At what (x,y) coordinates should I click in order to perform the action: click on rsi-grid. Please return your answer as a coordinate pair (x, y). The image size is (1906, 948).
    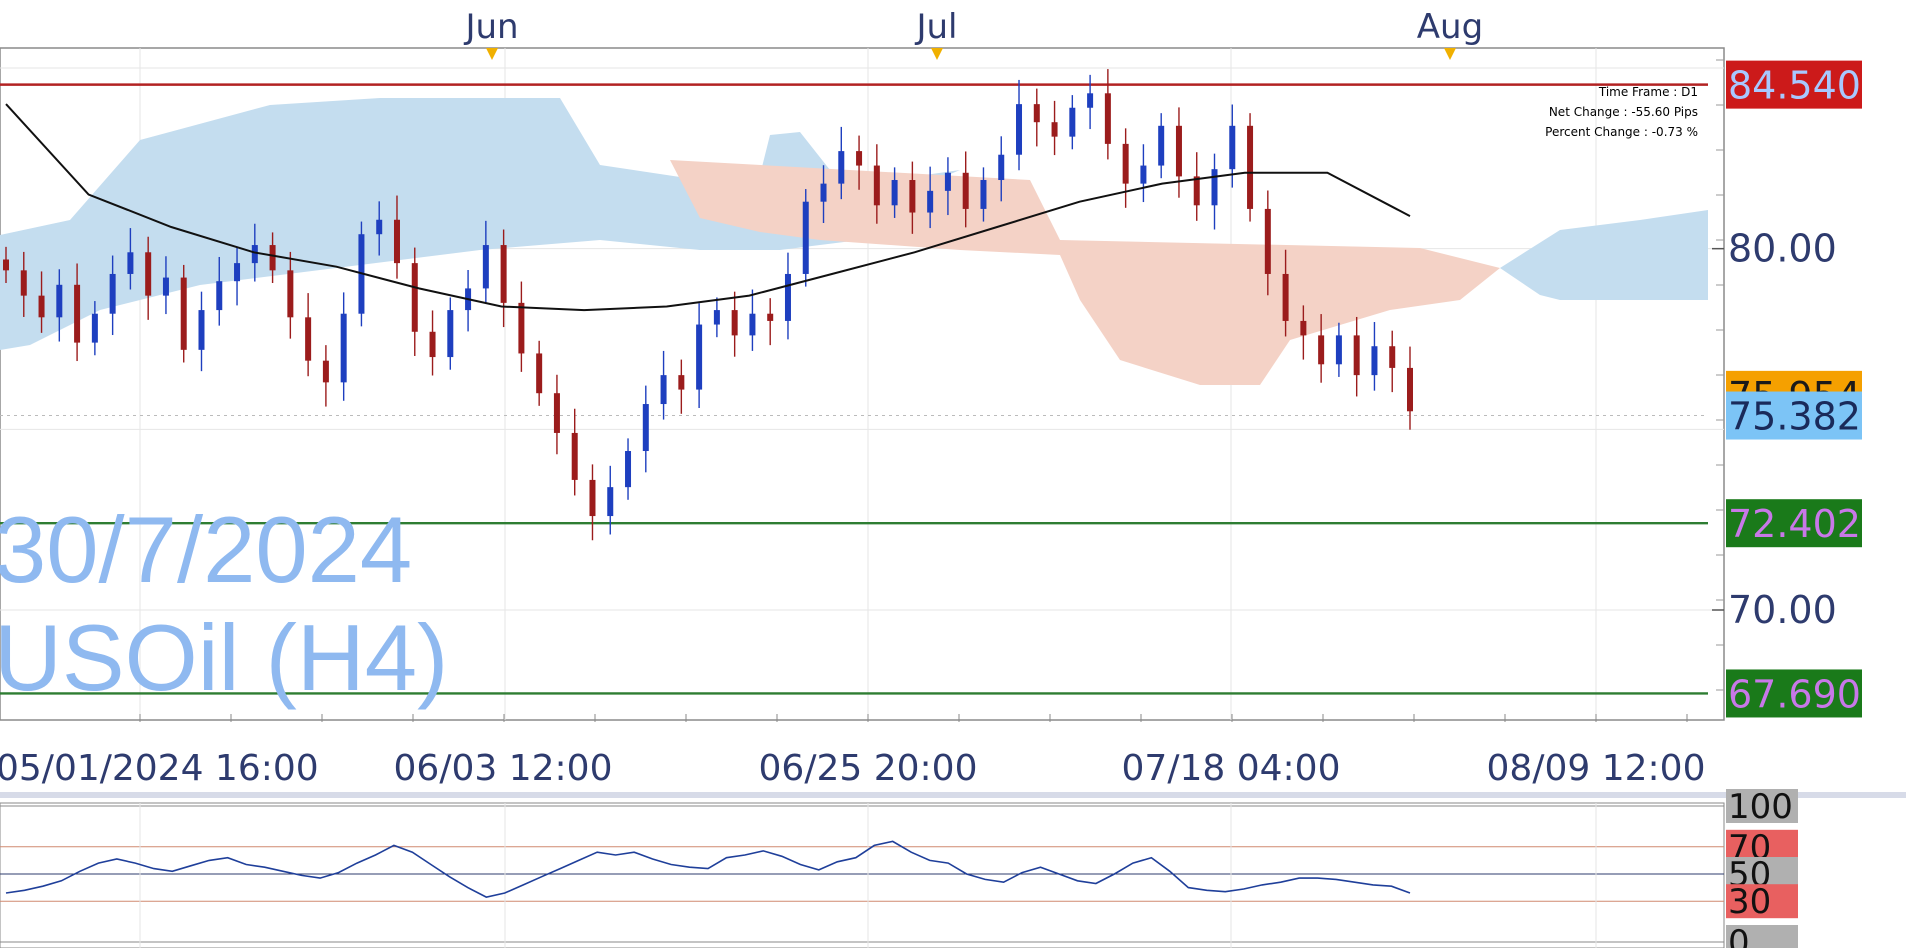
    Looking at the image, I should click on (862, 875).